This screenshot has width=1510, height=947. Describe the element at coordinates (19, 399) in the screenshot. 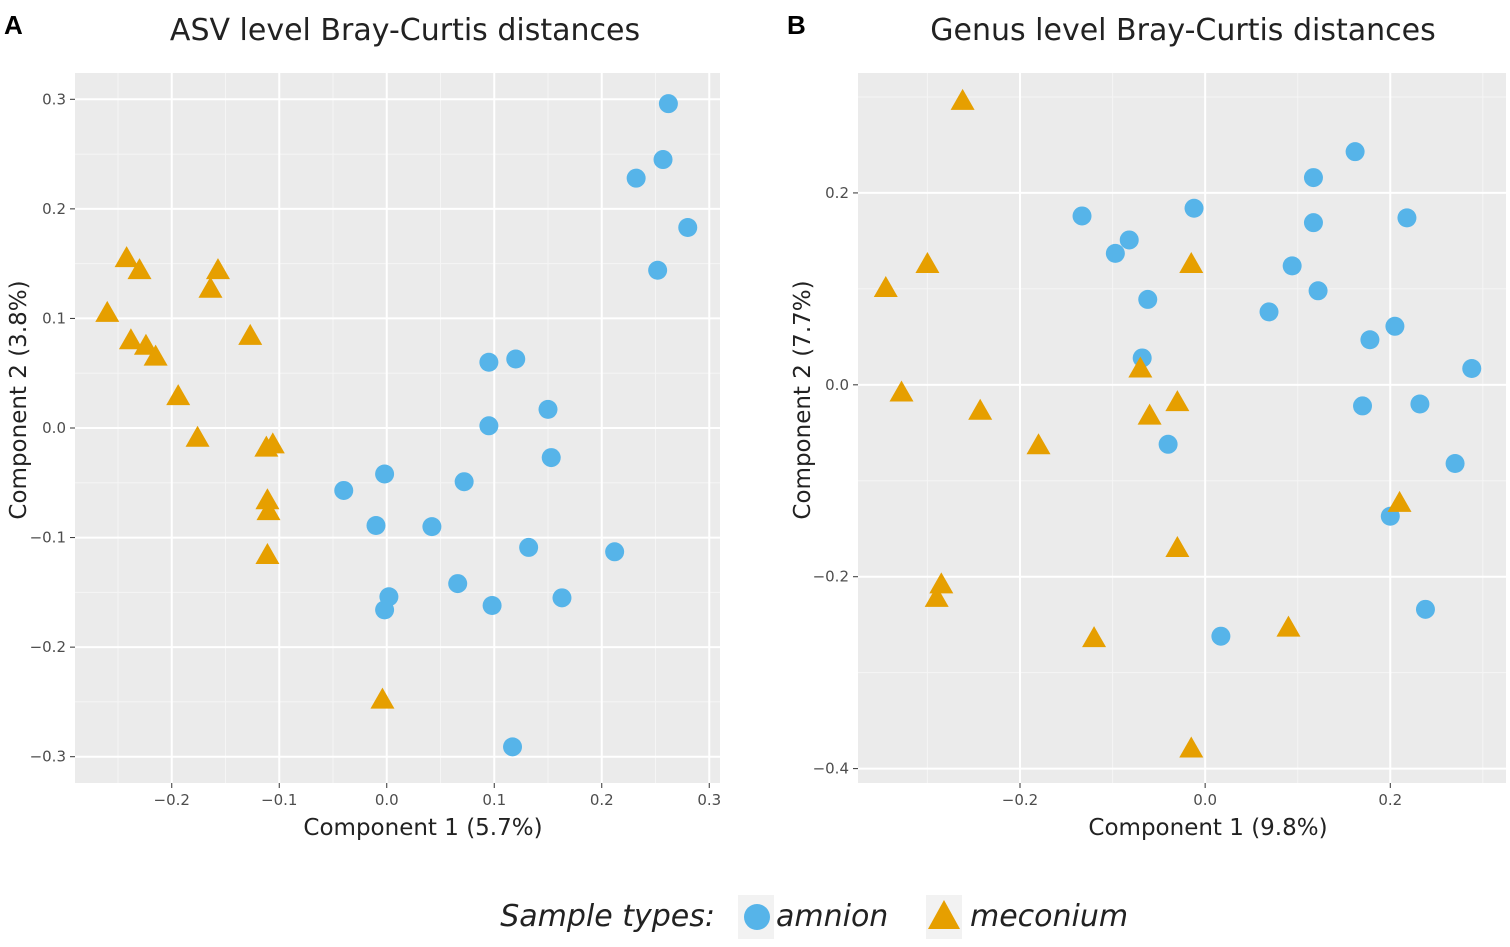

I see `panel-a-y-axis-label: Component 2 (3.8%)` at that location.